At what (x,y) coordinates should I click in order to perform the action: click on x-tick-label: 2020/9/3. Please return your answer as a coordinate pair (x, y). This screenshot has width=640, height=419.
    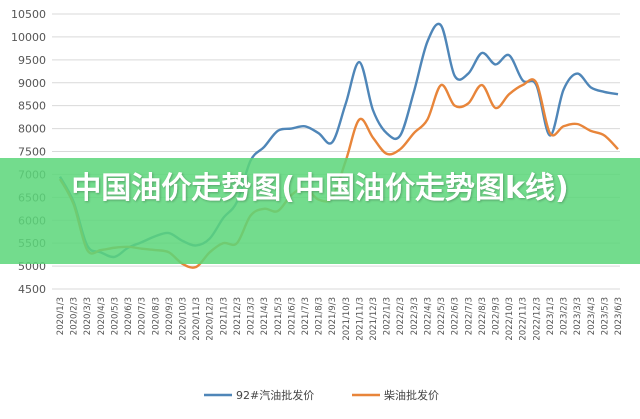
    Looking at the image, I should click on (170, 316).